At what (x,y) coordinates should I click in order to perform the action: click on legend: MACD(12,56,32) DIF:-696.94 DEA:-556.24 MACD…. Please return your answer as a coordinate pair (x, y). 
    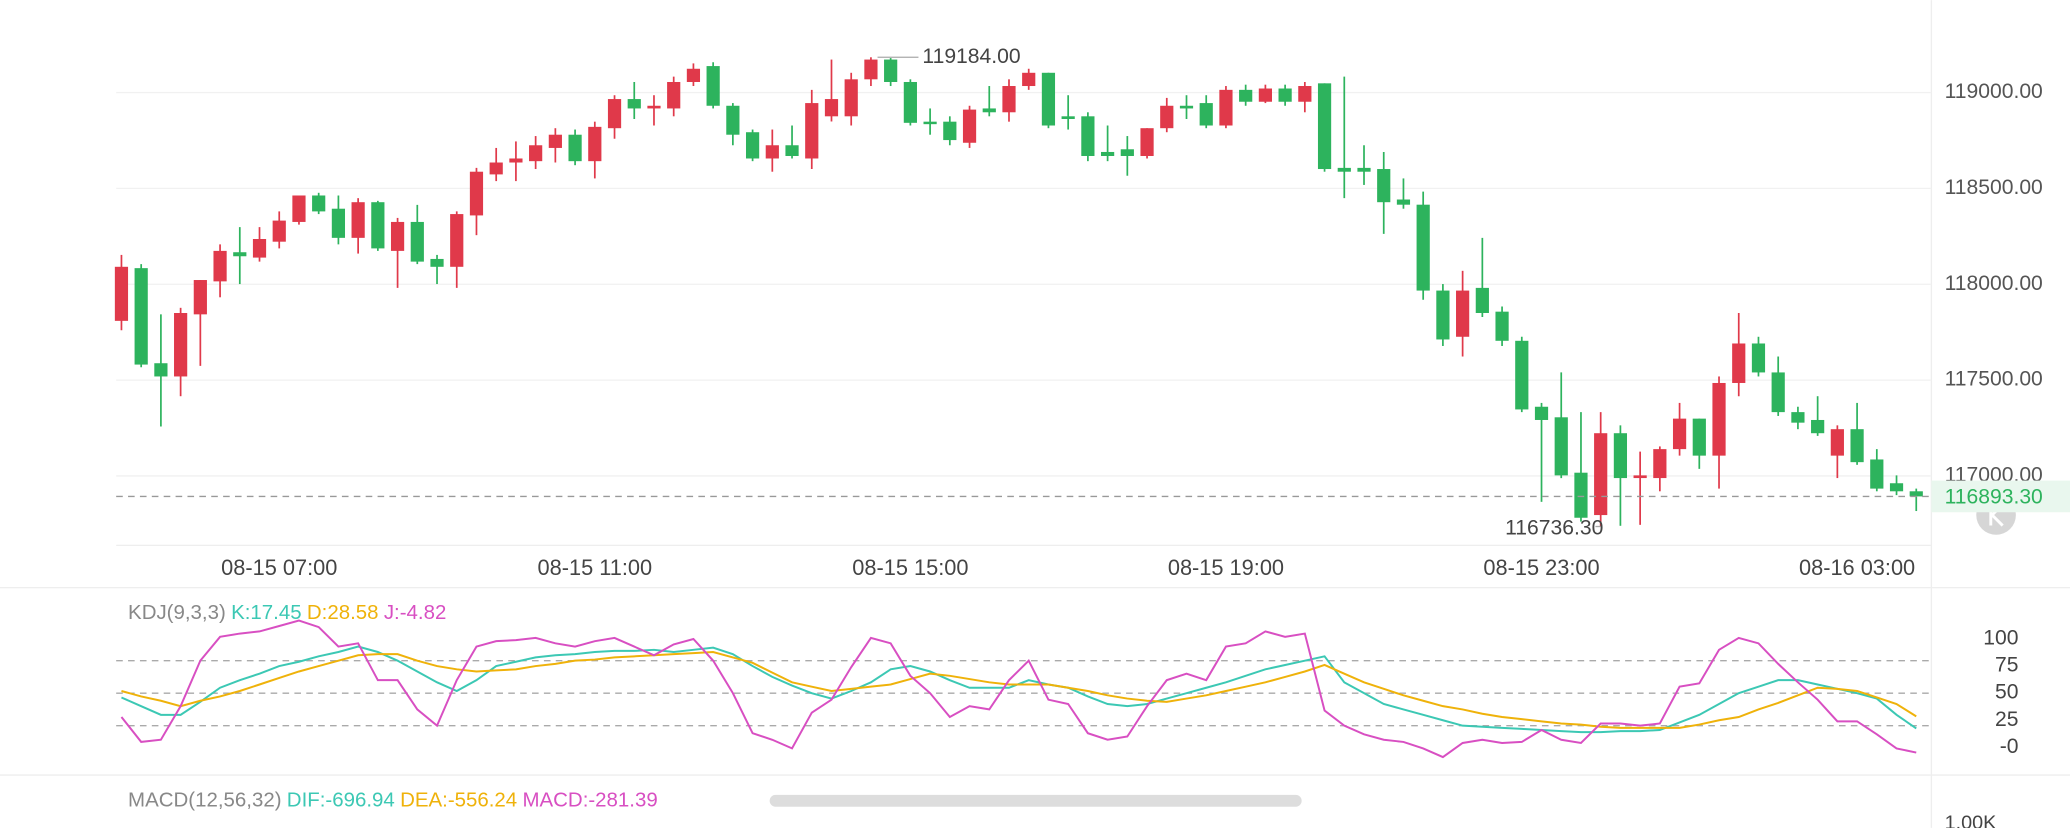
    Looking at the image, I should click on (393, 800).